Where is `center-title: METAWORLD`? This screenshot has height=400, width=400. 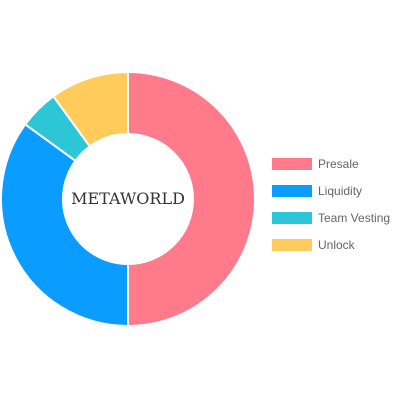
center-title: METAWORLD is located at coordinates (128, 198).